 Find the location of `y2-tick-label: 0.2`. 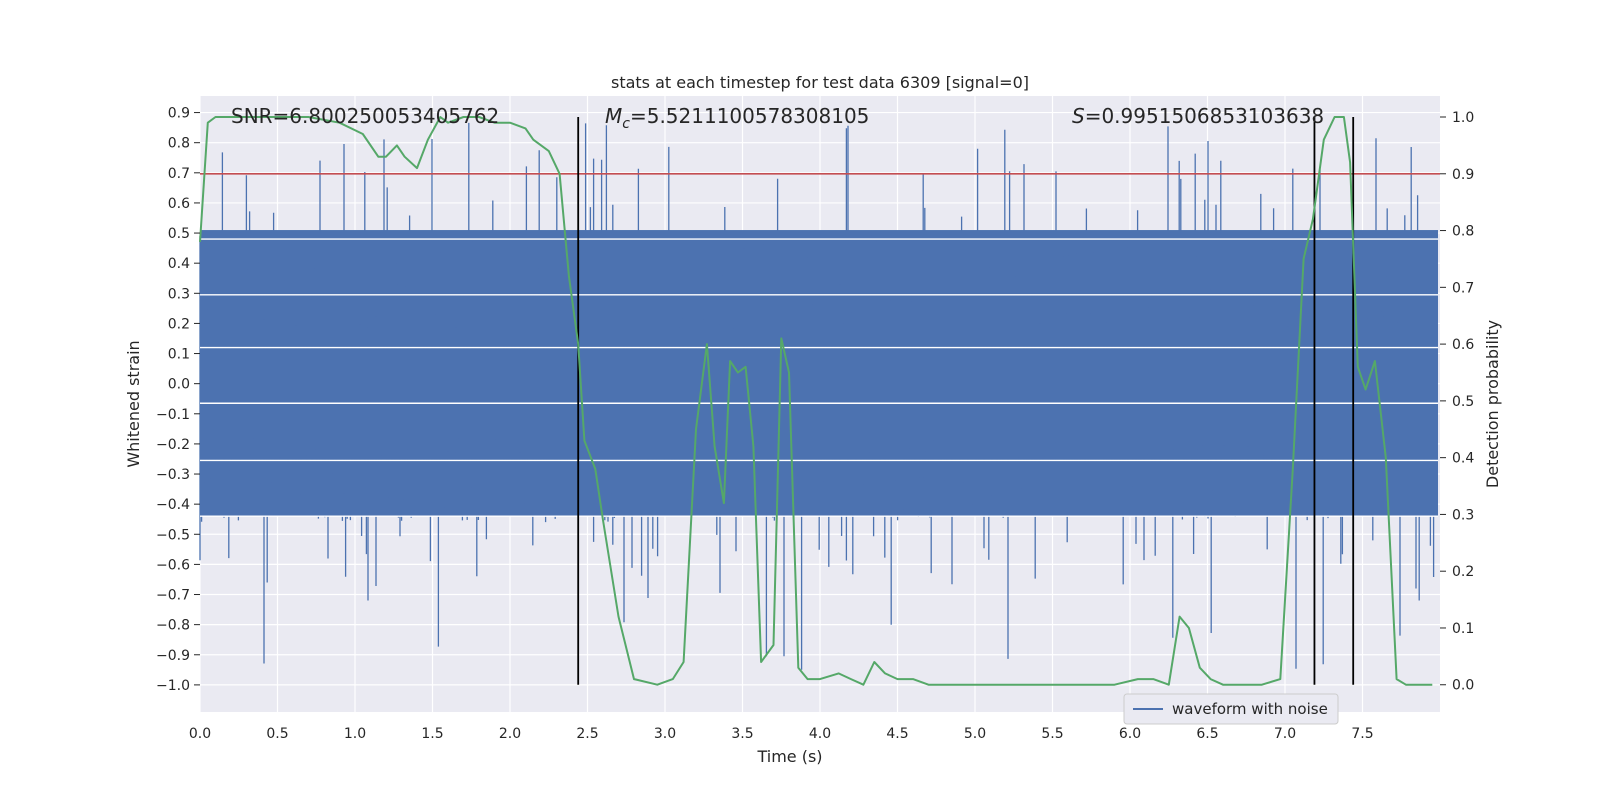

y2-tick-label: 0.2 is located at coordinates (1463, 572).